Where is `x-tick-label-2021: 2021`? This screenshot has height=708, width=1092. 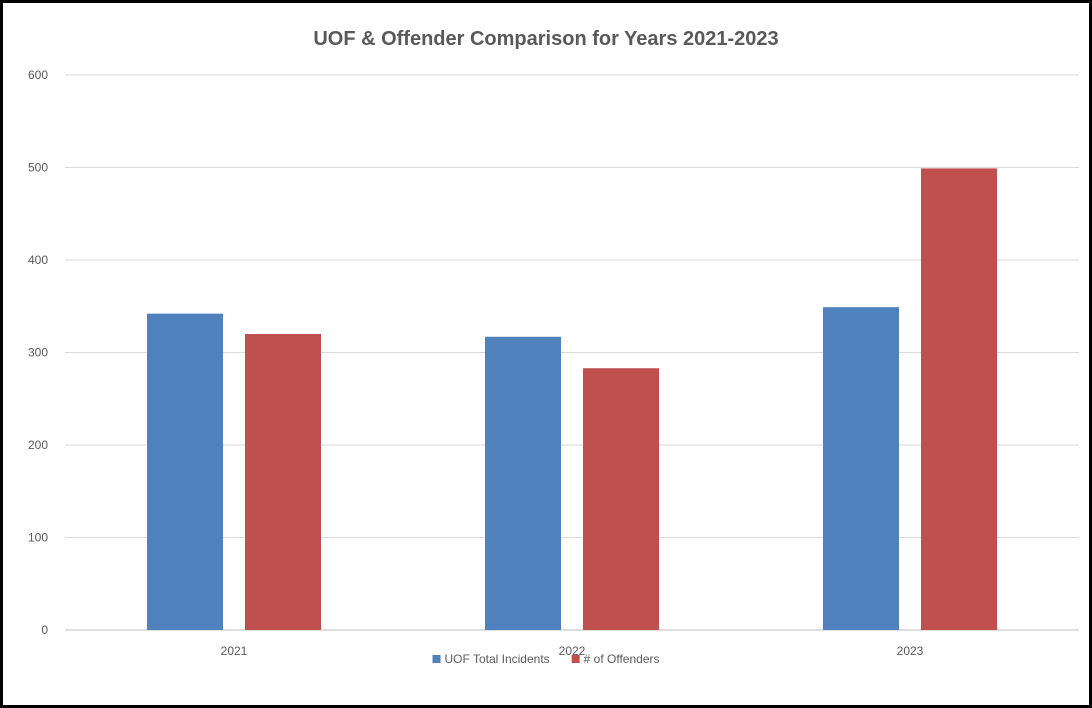 x-tick-label-2021: 2021 is located at coordinates (234, 651).